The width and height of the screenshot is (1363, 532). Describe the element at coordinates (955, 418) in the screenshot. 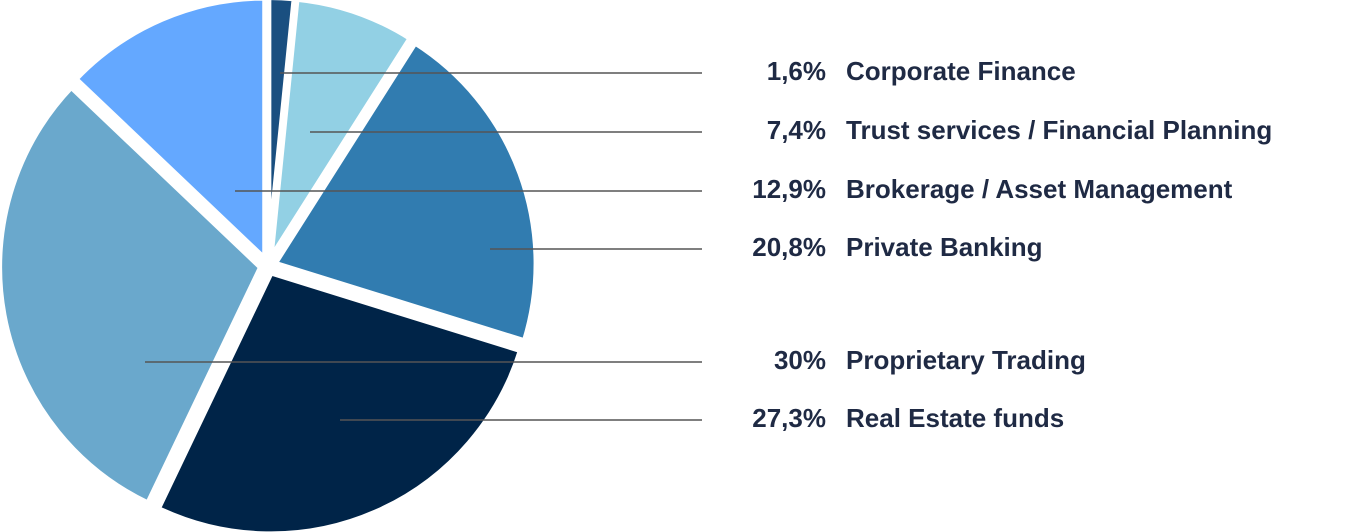

I see `category-label: Real Estate funds` at that location.